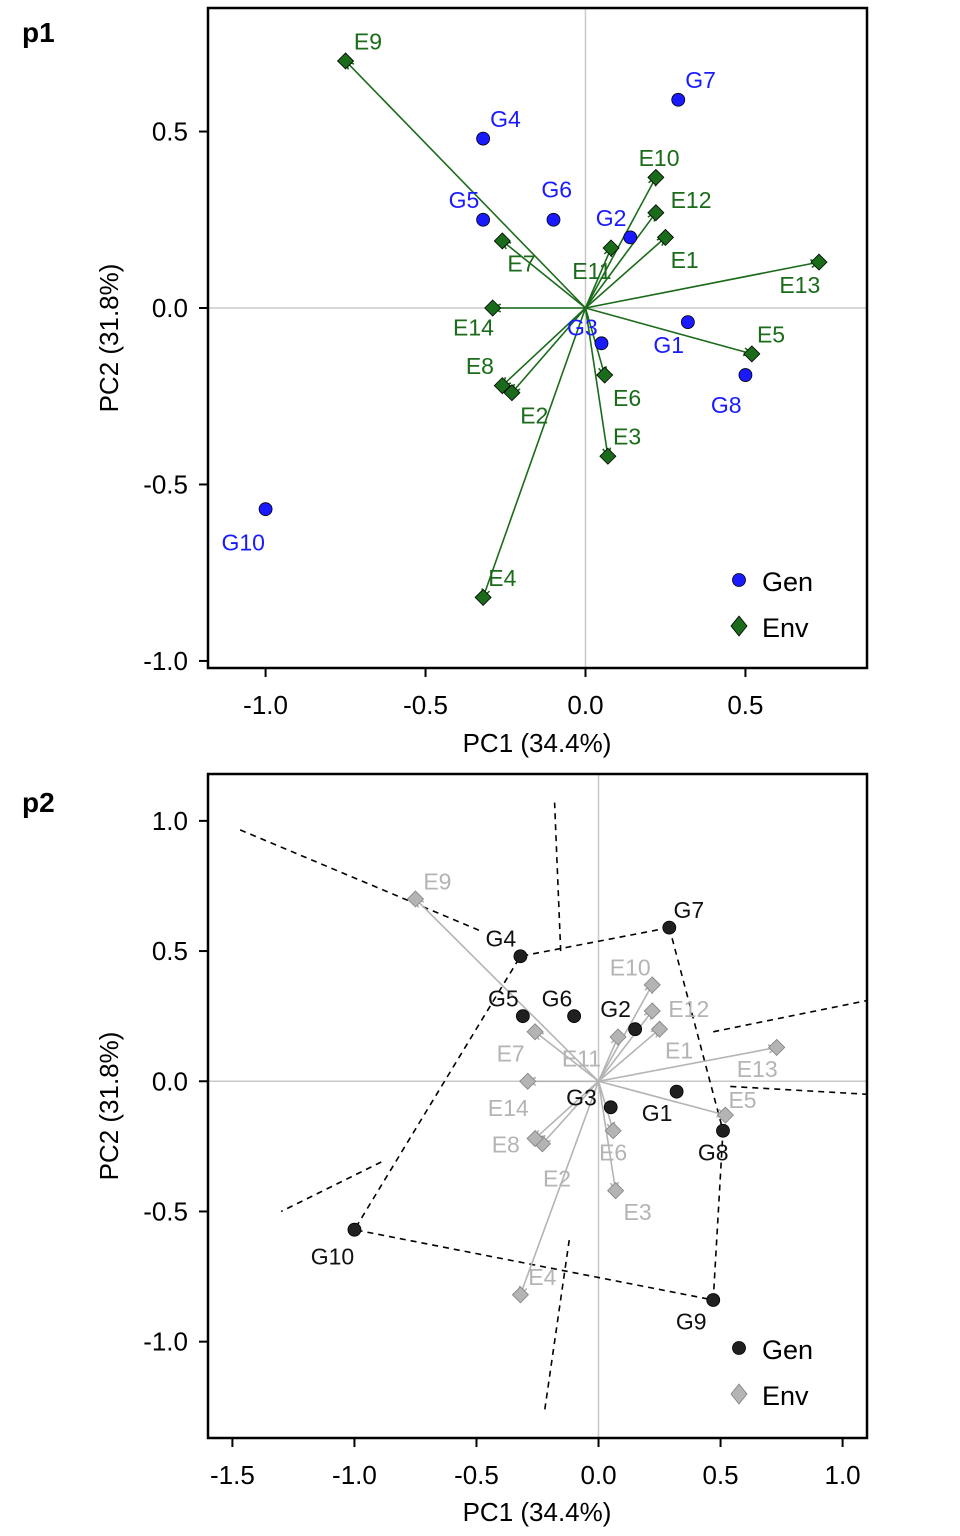  What do you see at coordinates (512, 393) in the screenshot?
I see `env-marker-e2` at bounding box center [512, 393].